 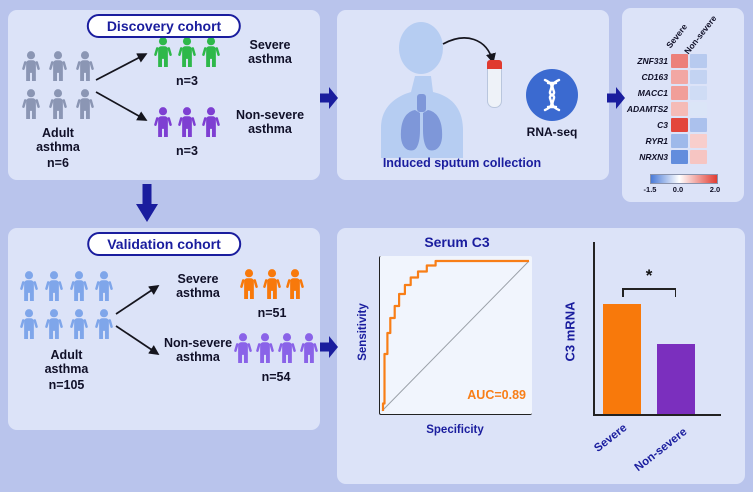 What do you see at coordinates (147, 203) in the screenshot?
I see `flow-arrow-discovery-to-validation` at bounding box center [147, 203].